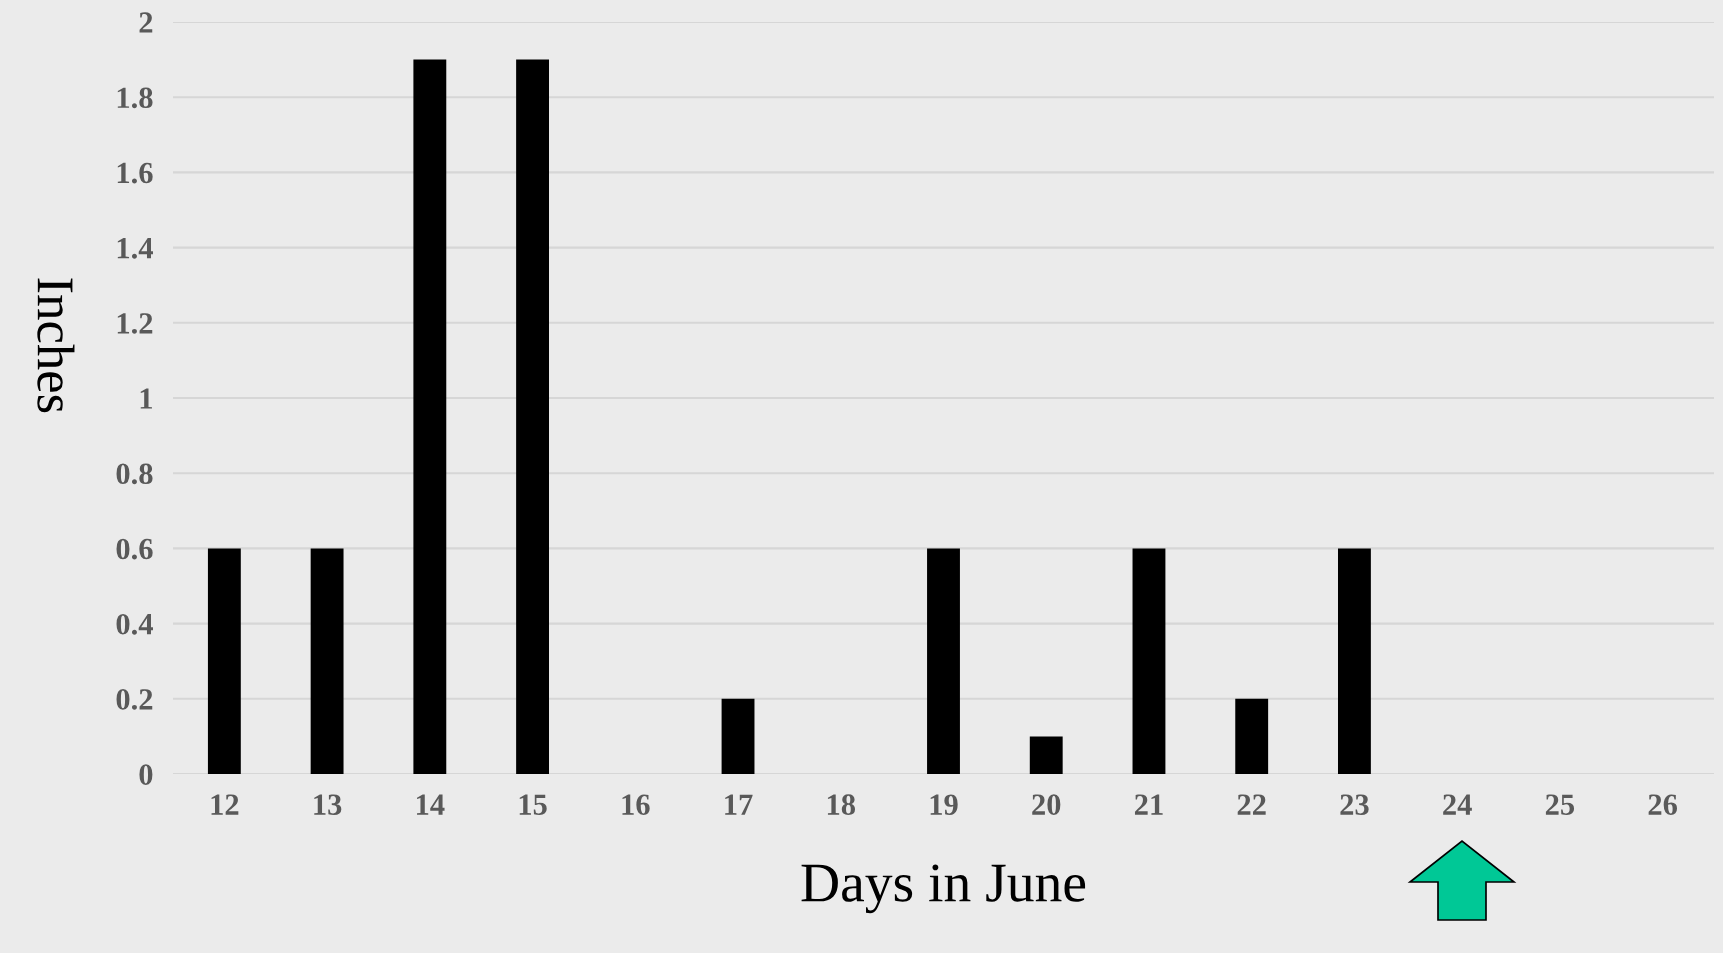 The width and height of the screenshot is (1723, 953). Describe the element at coordinates (135, 323) in the screenshot. I see `y-tick-label: 1.2` at that location.